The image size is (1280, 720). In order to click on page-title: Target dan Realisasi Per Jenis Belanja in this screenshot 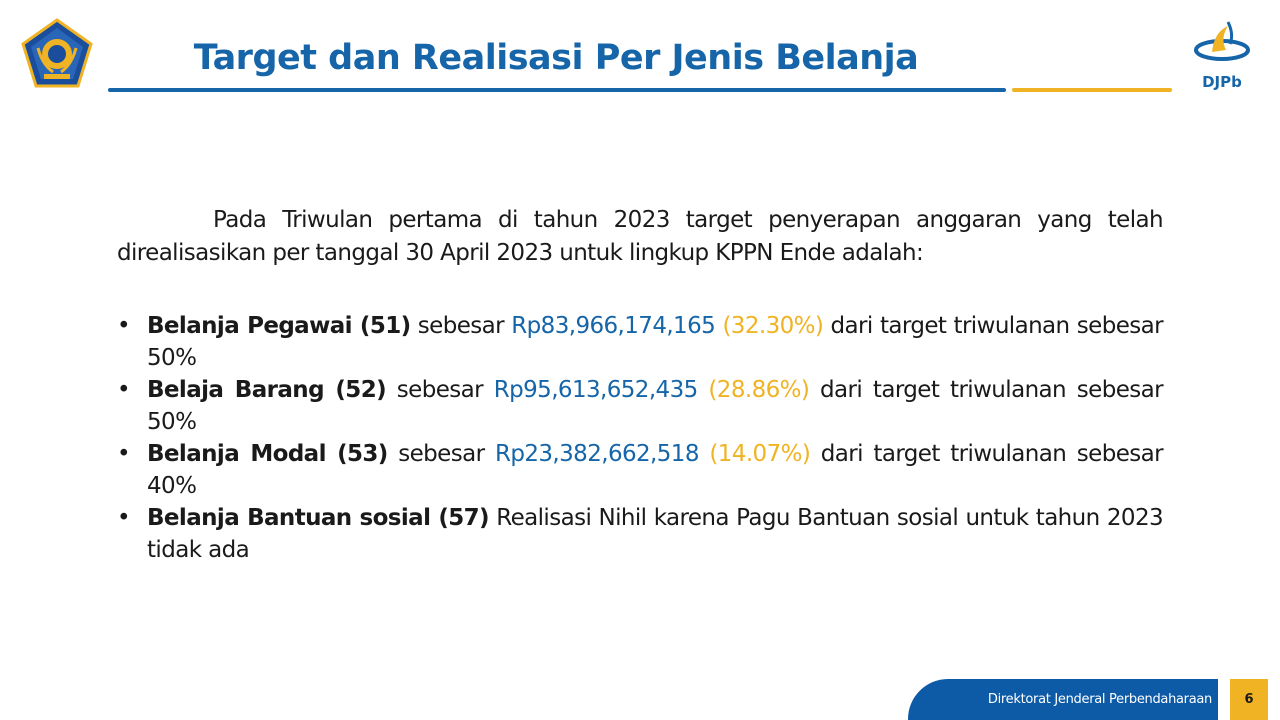, I will do `click(556, 58)`.